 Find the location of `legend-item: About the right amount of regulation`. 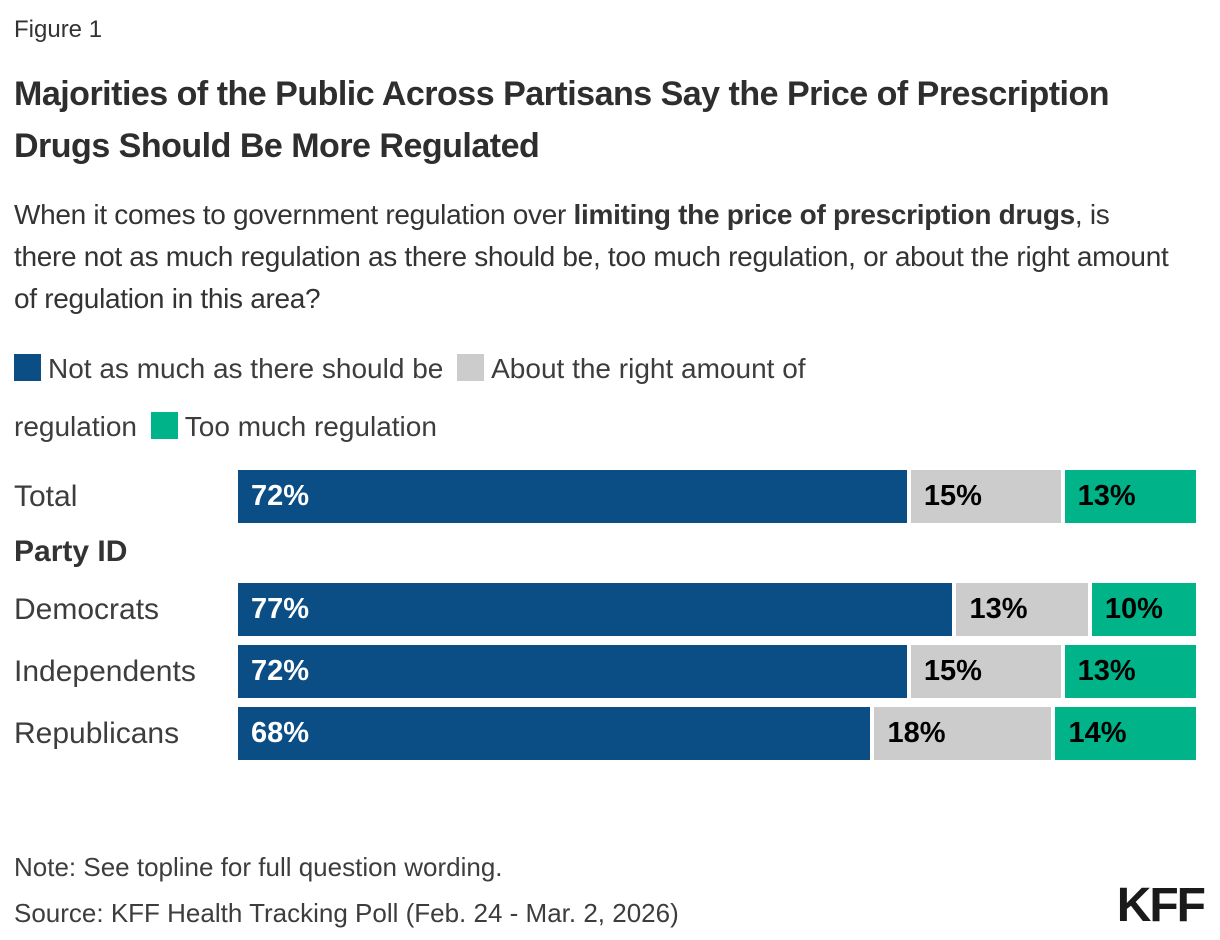

legend-item: About the right amount of regulation is located at coordinates (410, 397).